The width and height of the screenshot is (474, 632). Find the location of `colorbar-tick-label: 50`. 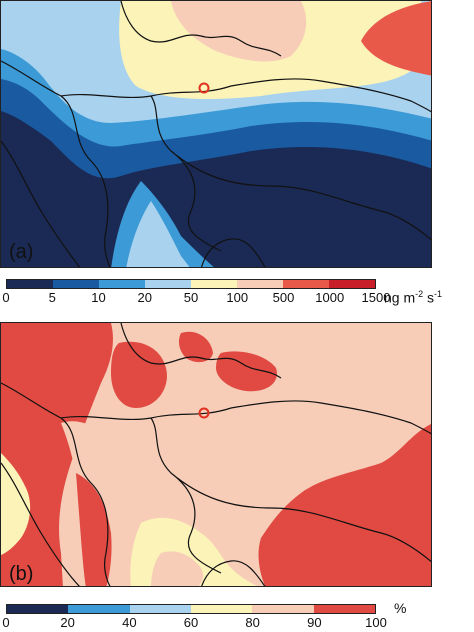

colorbar-tick-label: 50 is located at coordinates (191, 297).